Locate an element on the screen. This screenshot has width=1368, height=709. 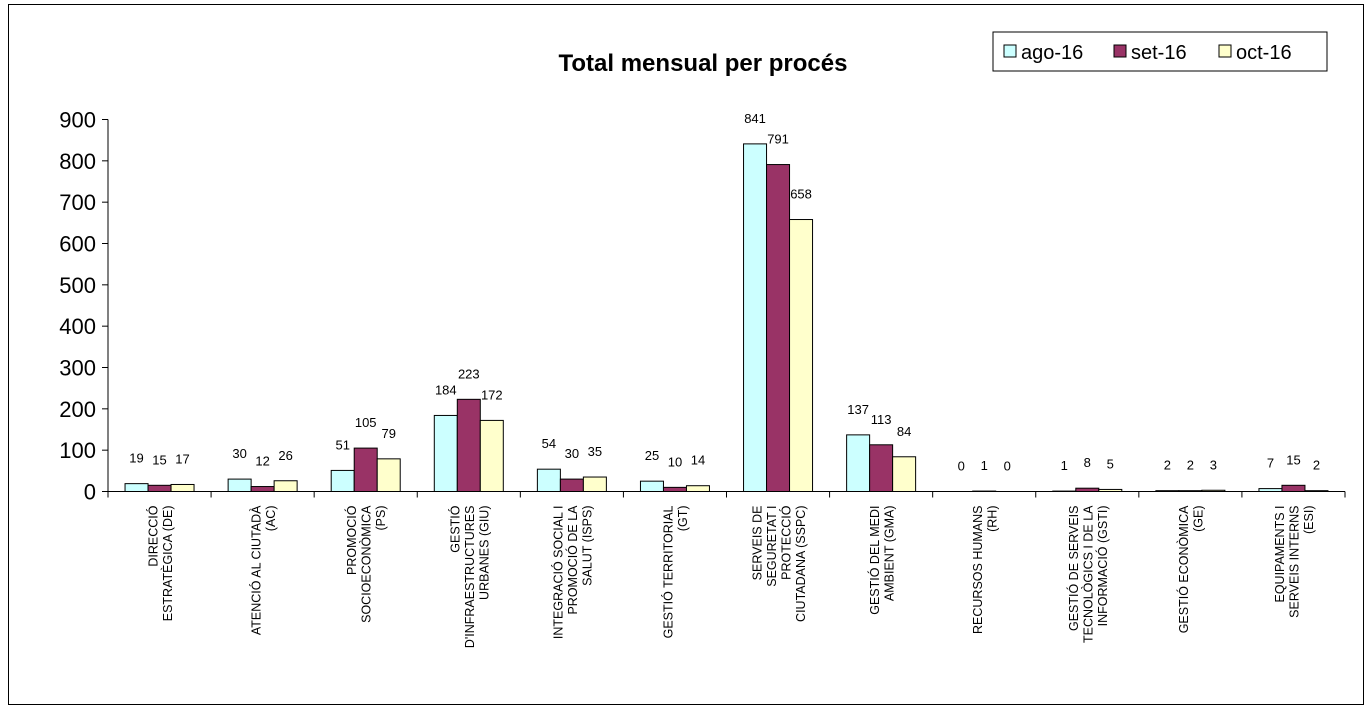
legend-label: oct-16 is located at coordinates (1264, 53).